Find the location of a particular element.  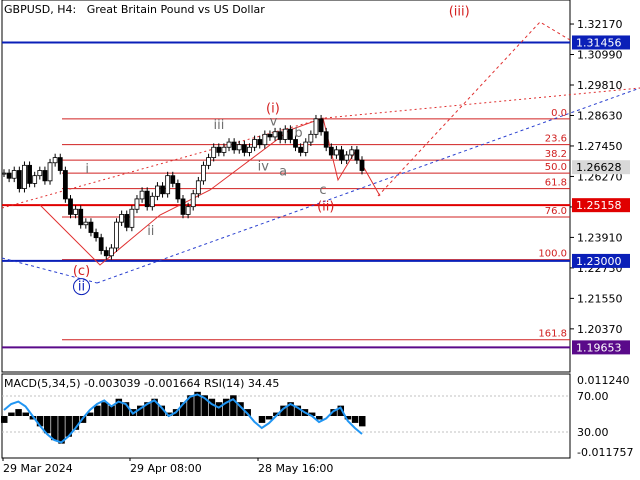

fib-level-label: 161.8 is located at coordinates (552, 334).